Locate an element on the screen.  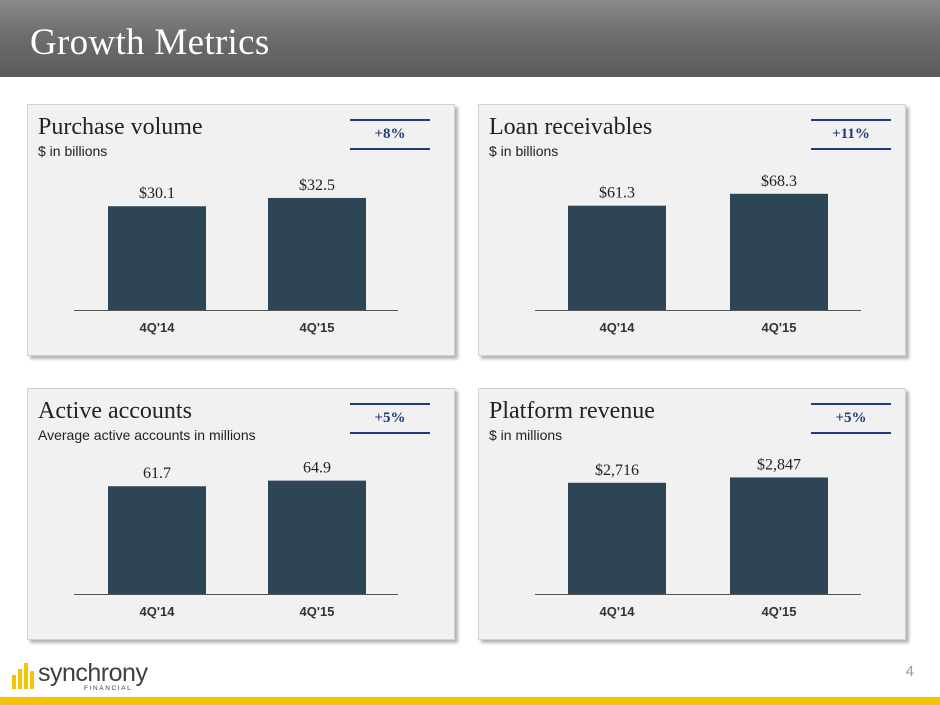
chart-subtitle: $ in millions is located at coordinates (526, 435).